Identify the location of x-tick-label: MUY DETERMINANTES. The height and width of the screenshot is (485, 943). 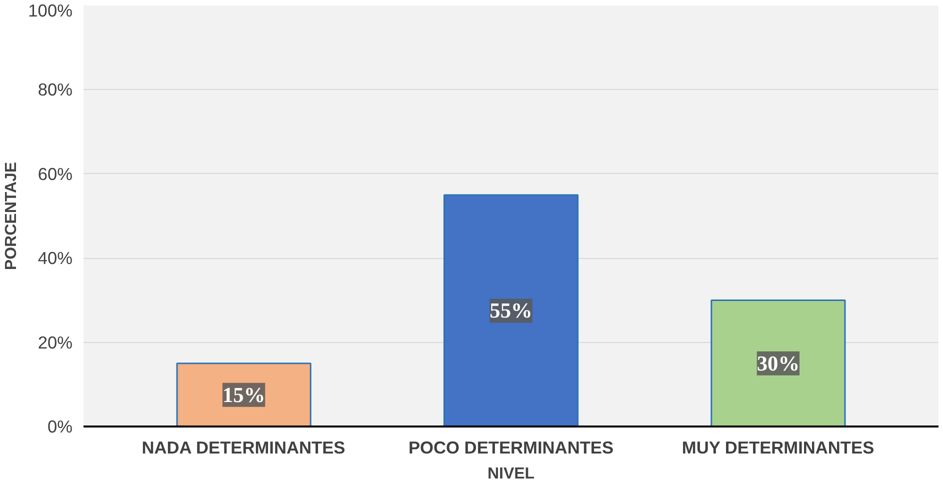
(778, 448).